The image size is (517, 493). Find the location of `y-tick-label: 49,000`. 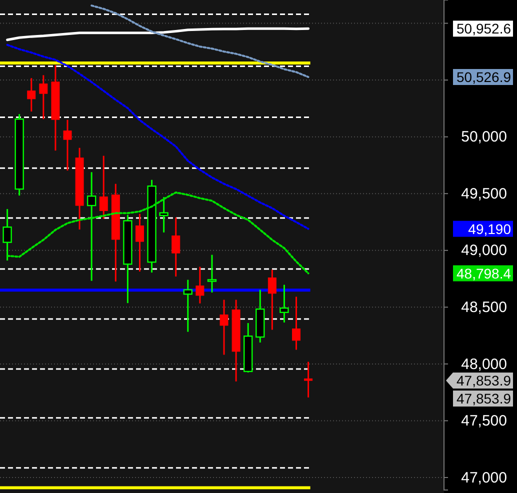

y-tick-label: 49,000 is located at coordinates (484, 251).